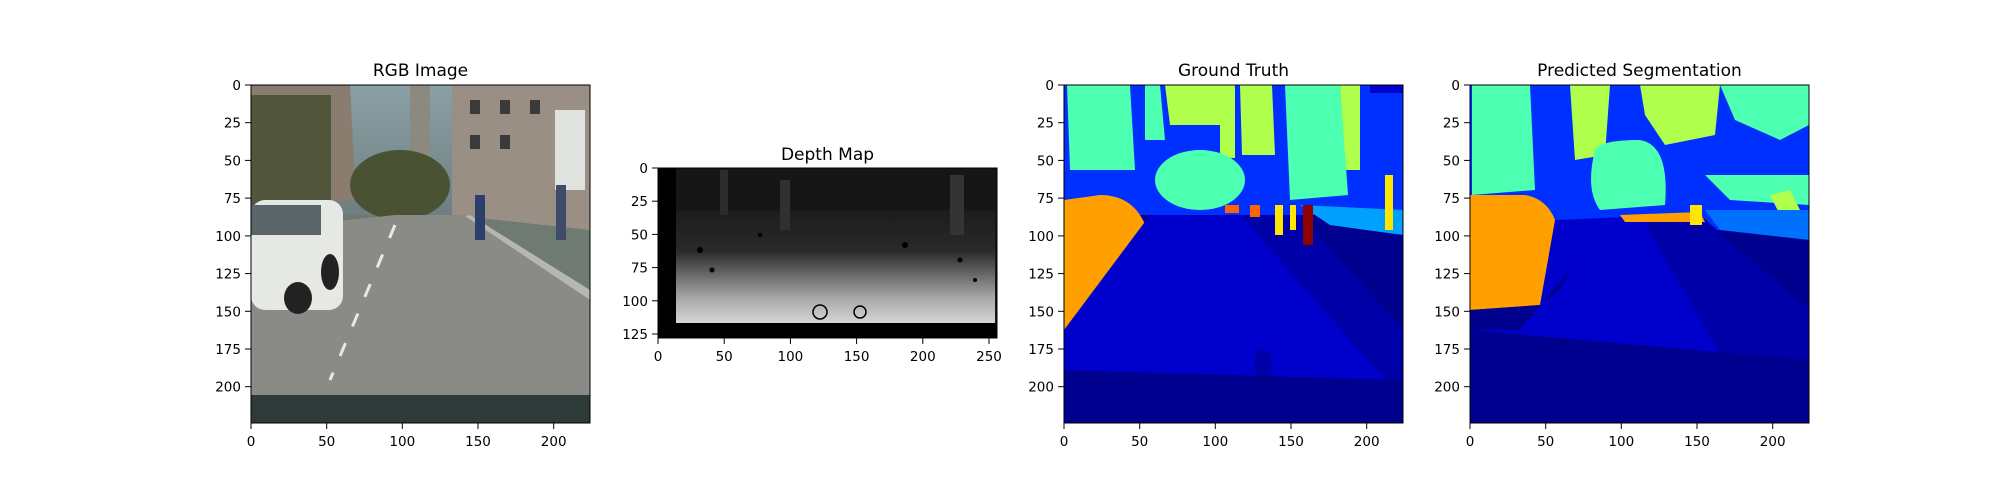 Image resolution: width=2000 pixels, height=500 pixels. I want to click on x-axis: 0 50 100 150 200 250, so click(828, 351).